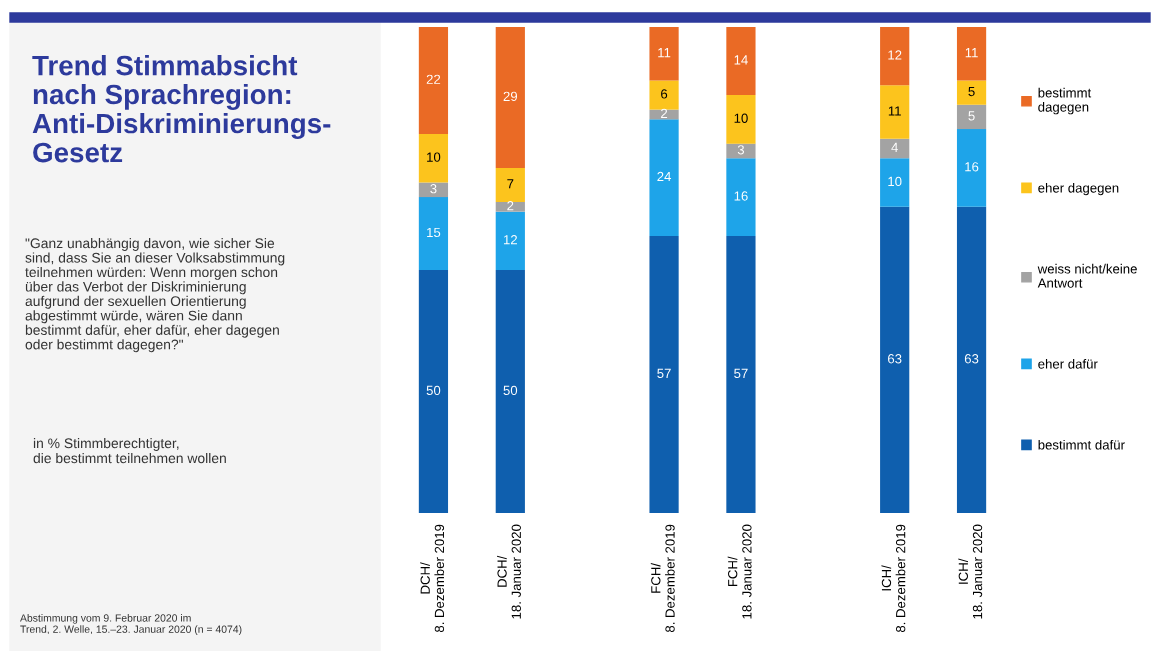  I want to click on legend-label: weiss nicht/keine Antwort, so click(1087, 275).